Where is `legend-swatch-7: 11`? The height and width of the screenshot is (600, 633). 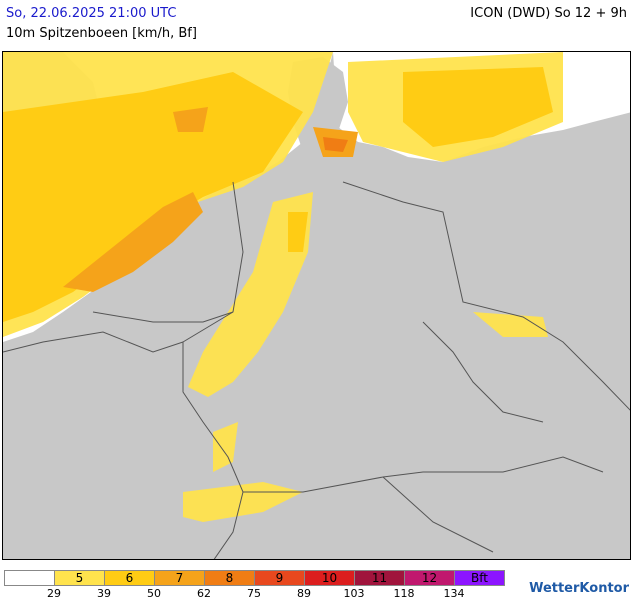
legend-swatch-7: 11 is located at coordinates (379, 578).